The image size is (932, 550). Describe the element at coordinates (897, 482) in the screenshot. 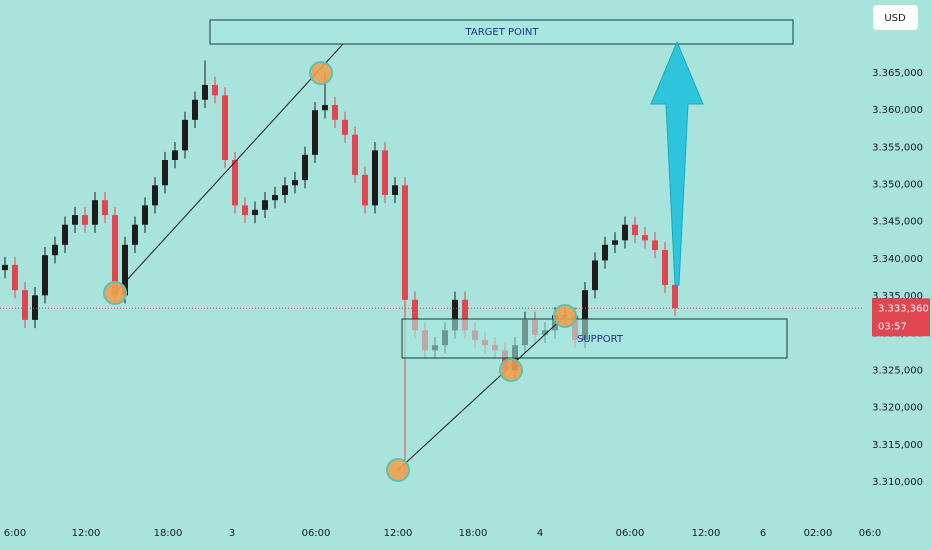

I see `y-tick-label: 3.310,000` at that location.